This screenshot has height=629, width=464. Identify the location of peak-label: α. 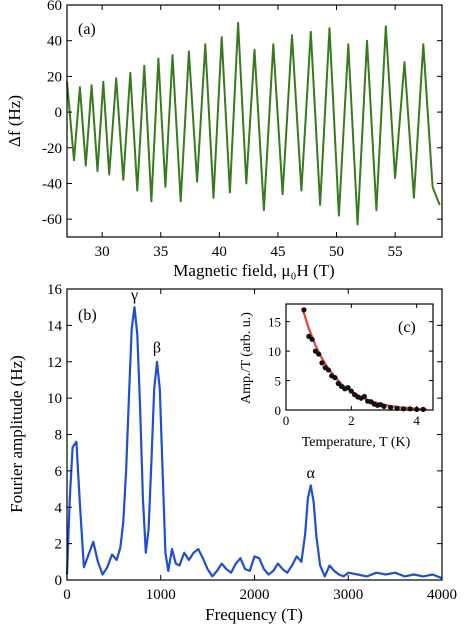
(311, 473).